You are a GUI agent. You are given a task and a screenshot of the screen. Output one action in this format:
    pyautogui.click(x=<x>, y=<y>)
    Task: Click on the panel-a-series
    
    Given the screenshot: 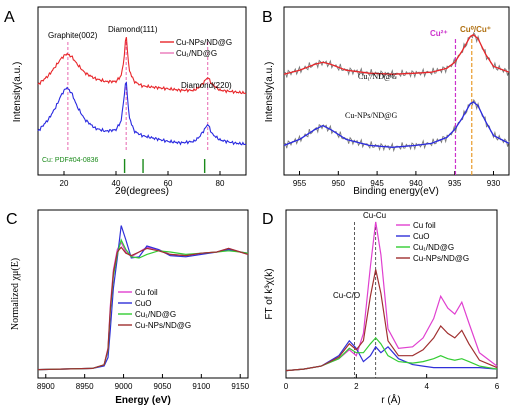 What is the action you would take?
    pyautogui.click(x=142, y=91)
    